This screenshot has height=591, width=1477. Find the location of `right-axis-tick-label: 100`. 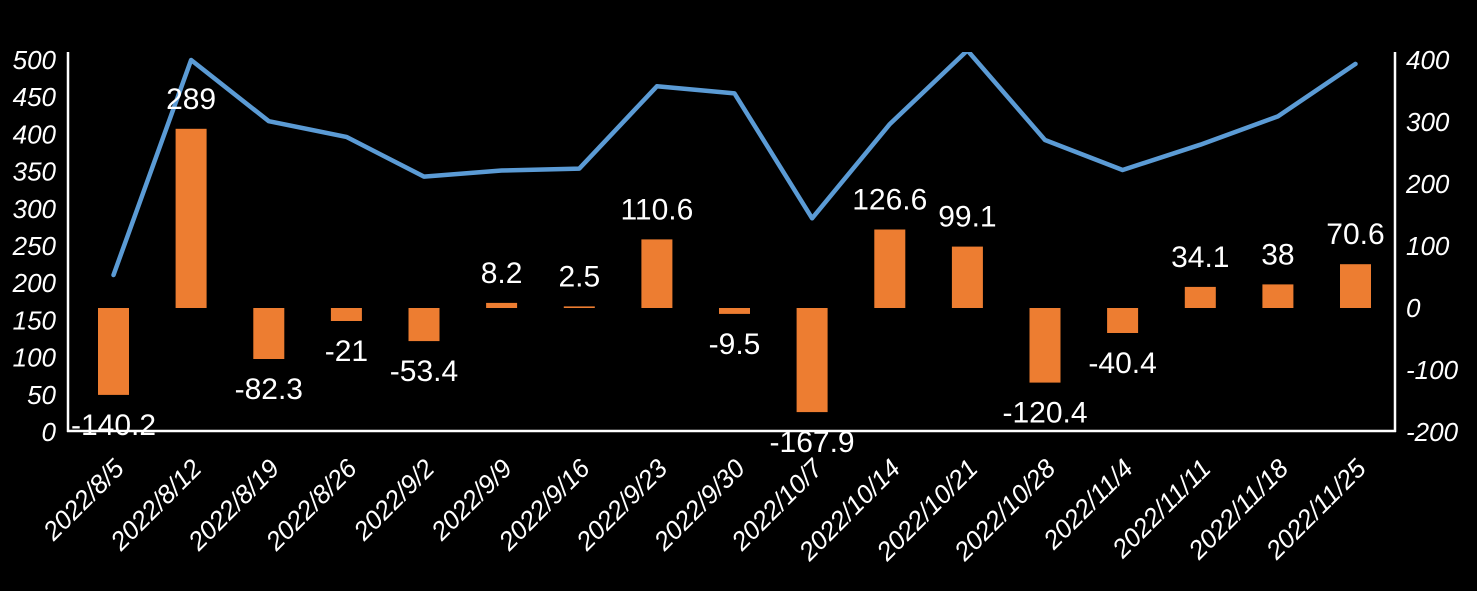

right-axis-tick-label: 100 is located at coordinates (1428, 246).